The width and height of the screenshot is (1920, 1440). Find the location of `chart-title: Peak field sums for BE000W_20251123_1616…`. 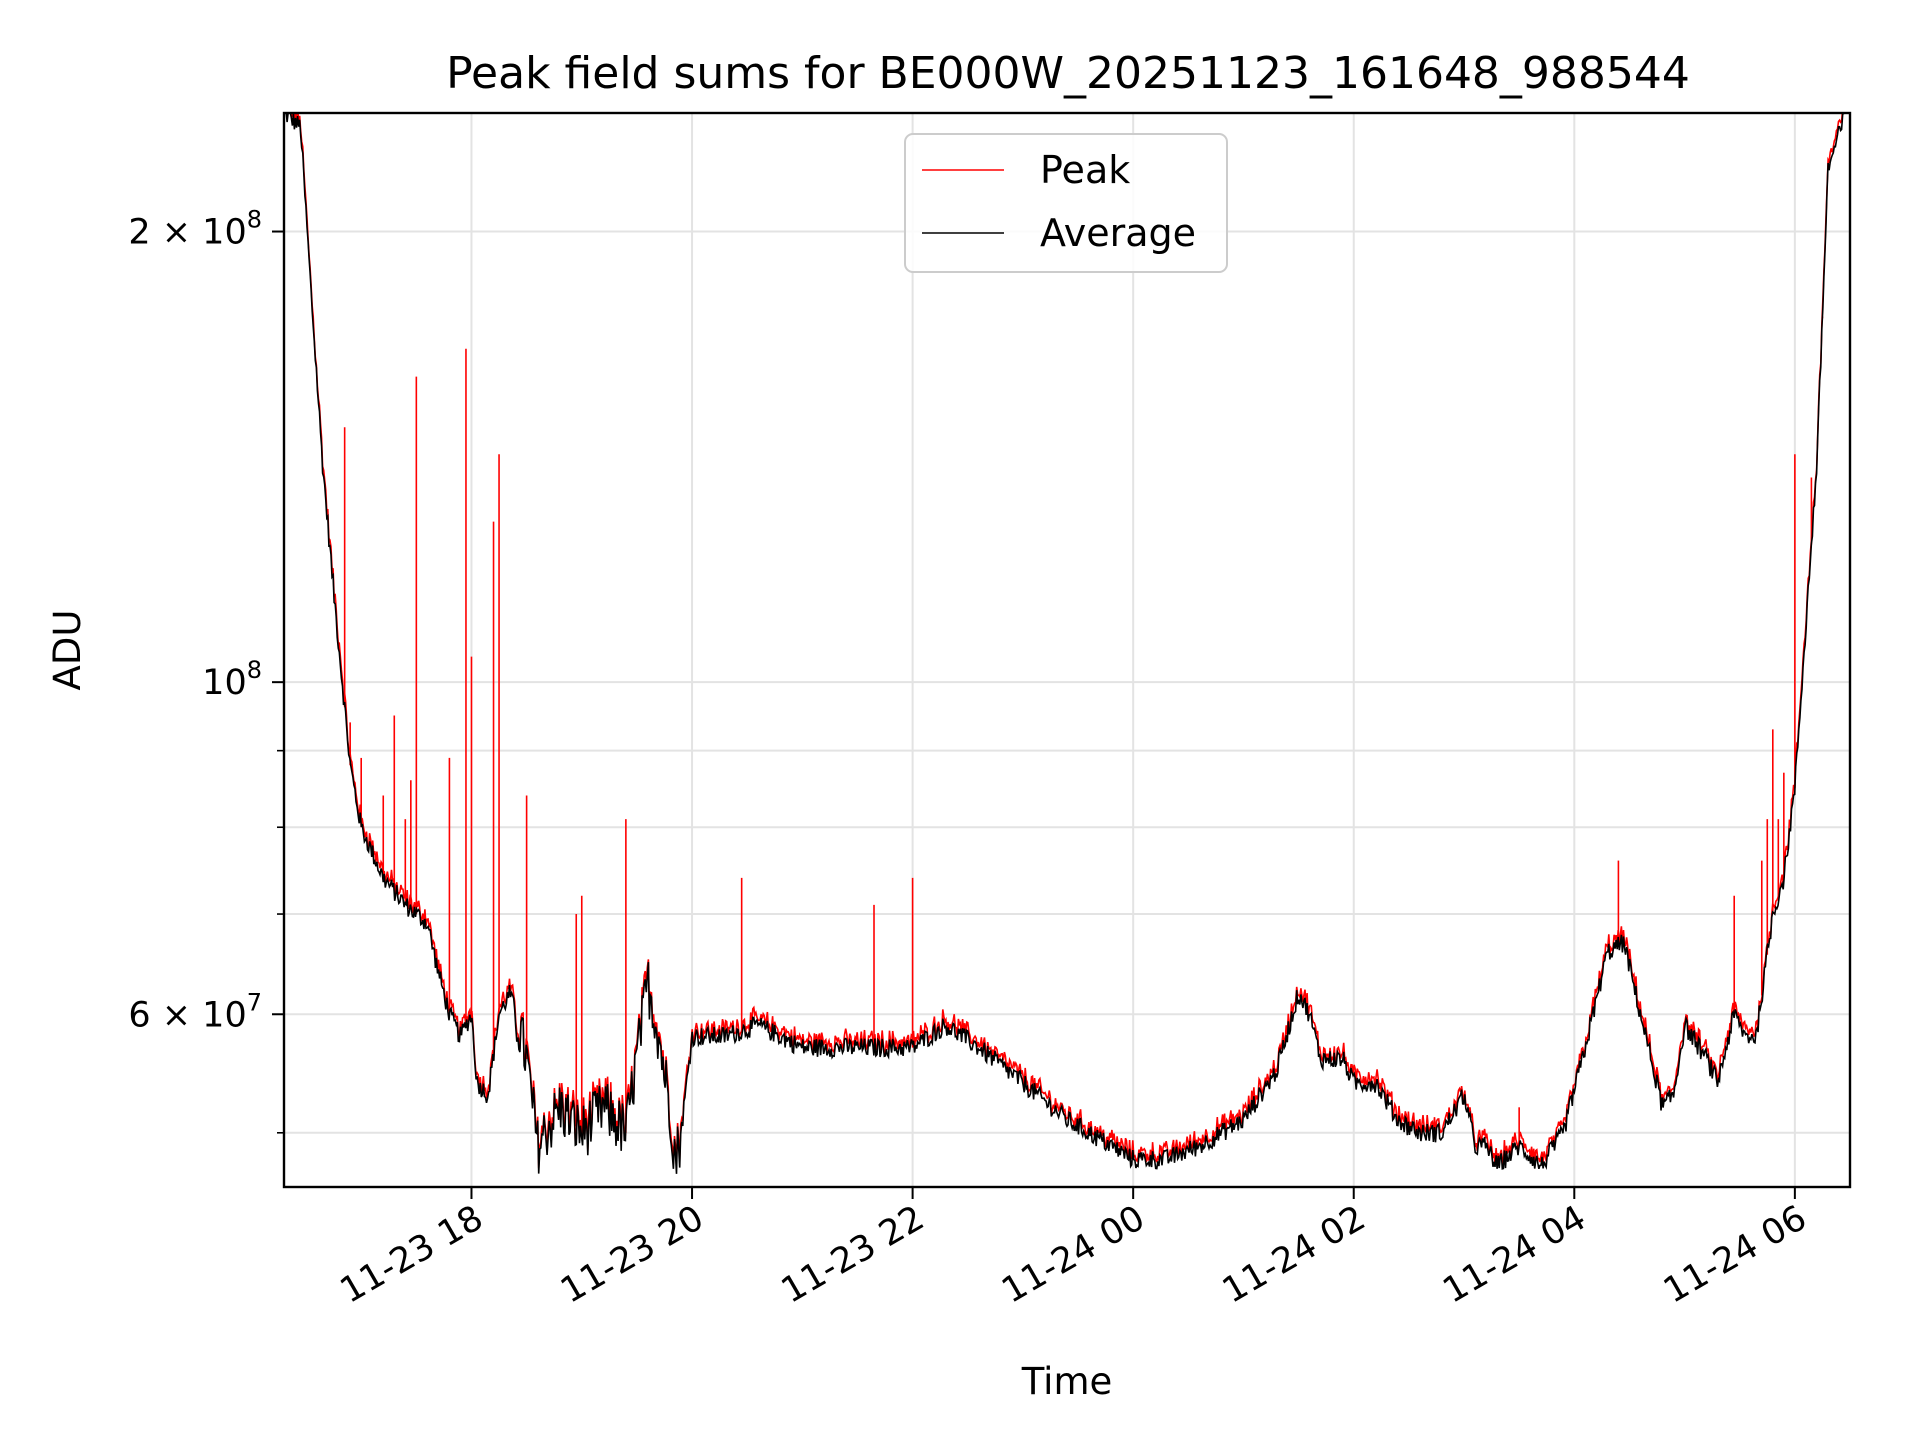

chart-title: Peak field sums for BE000W_20251123_1616… is located at coordinates (1068, 73).